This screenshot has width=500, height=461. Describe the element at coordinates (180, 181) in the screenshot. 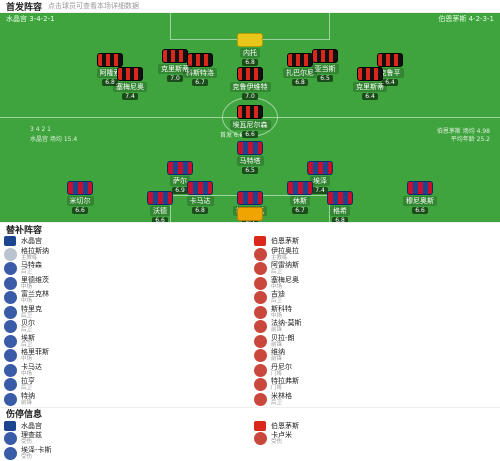

I see `player-name: 萨尔` at that location.